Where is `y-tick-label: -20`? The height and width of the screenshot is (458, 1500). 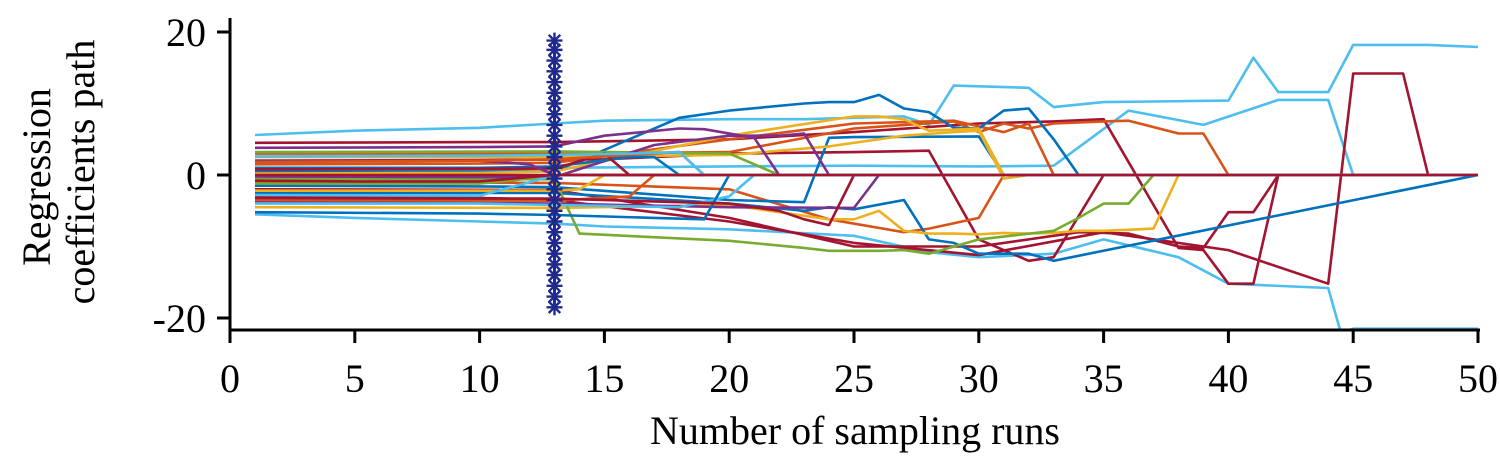 y-tick-label: -20 is located at coordinates (179, 318).